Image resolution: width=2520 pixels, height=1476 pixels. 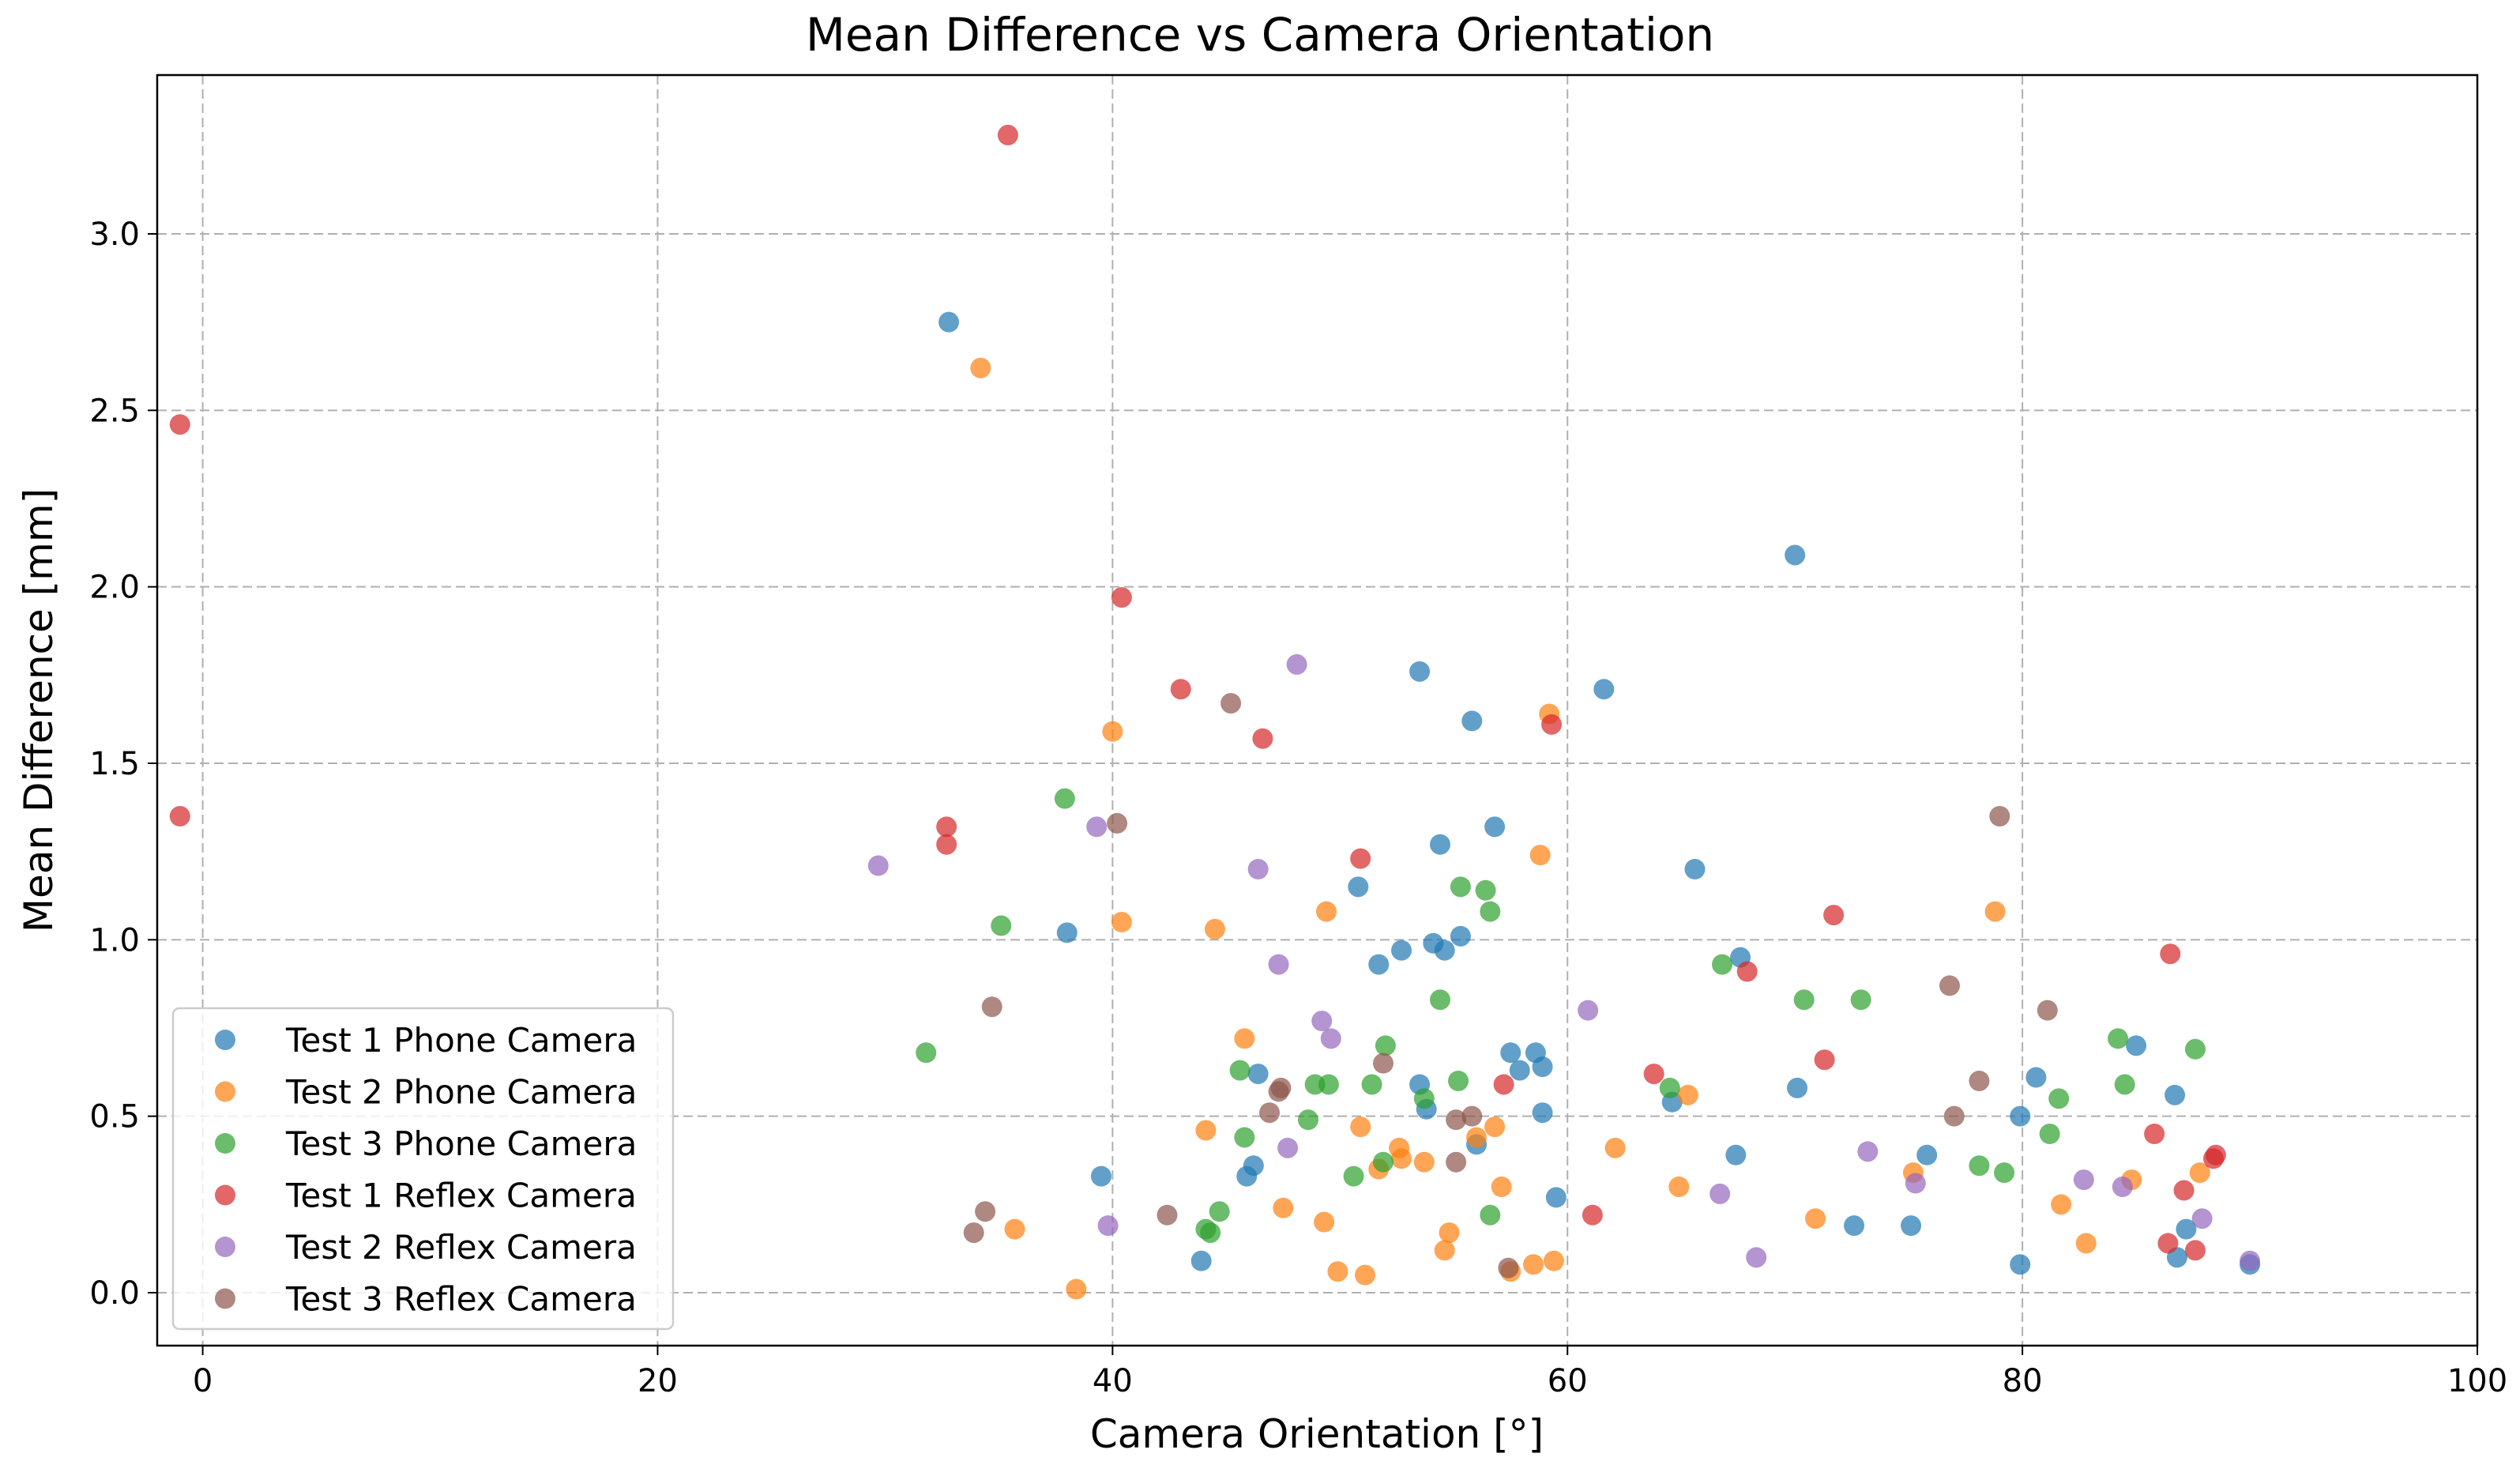 I want to click on x-tick-label: 60, so click(x=1568, y=1381).